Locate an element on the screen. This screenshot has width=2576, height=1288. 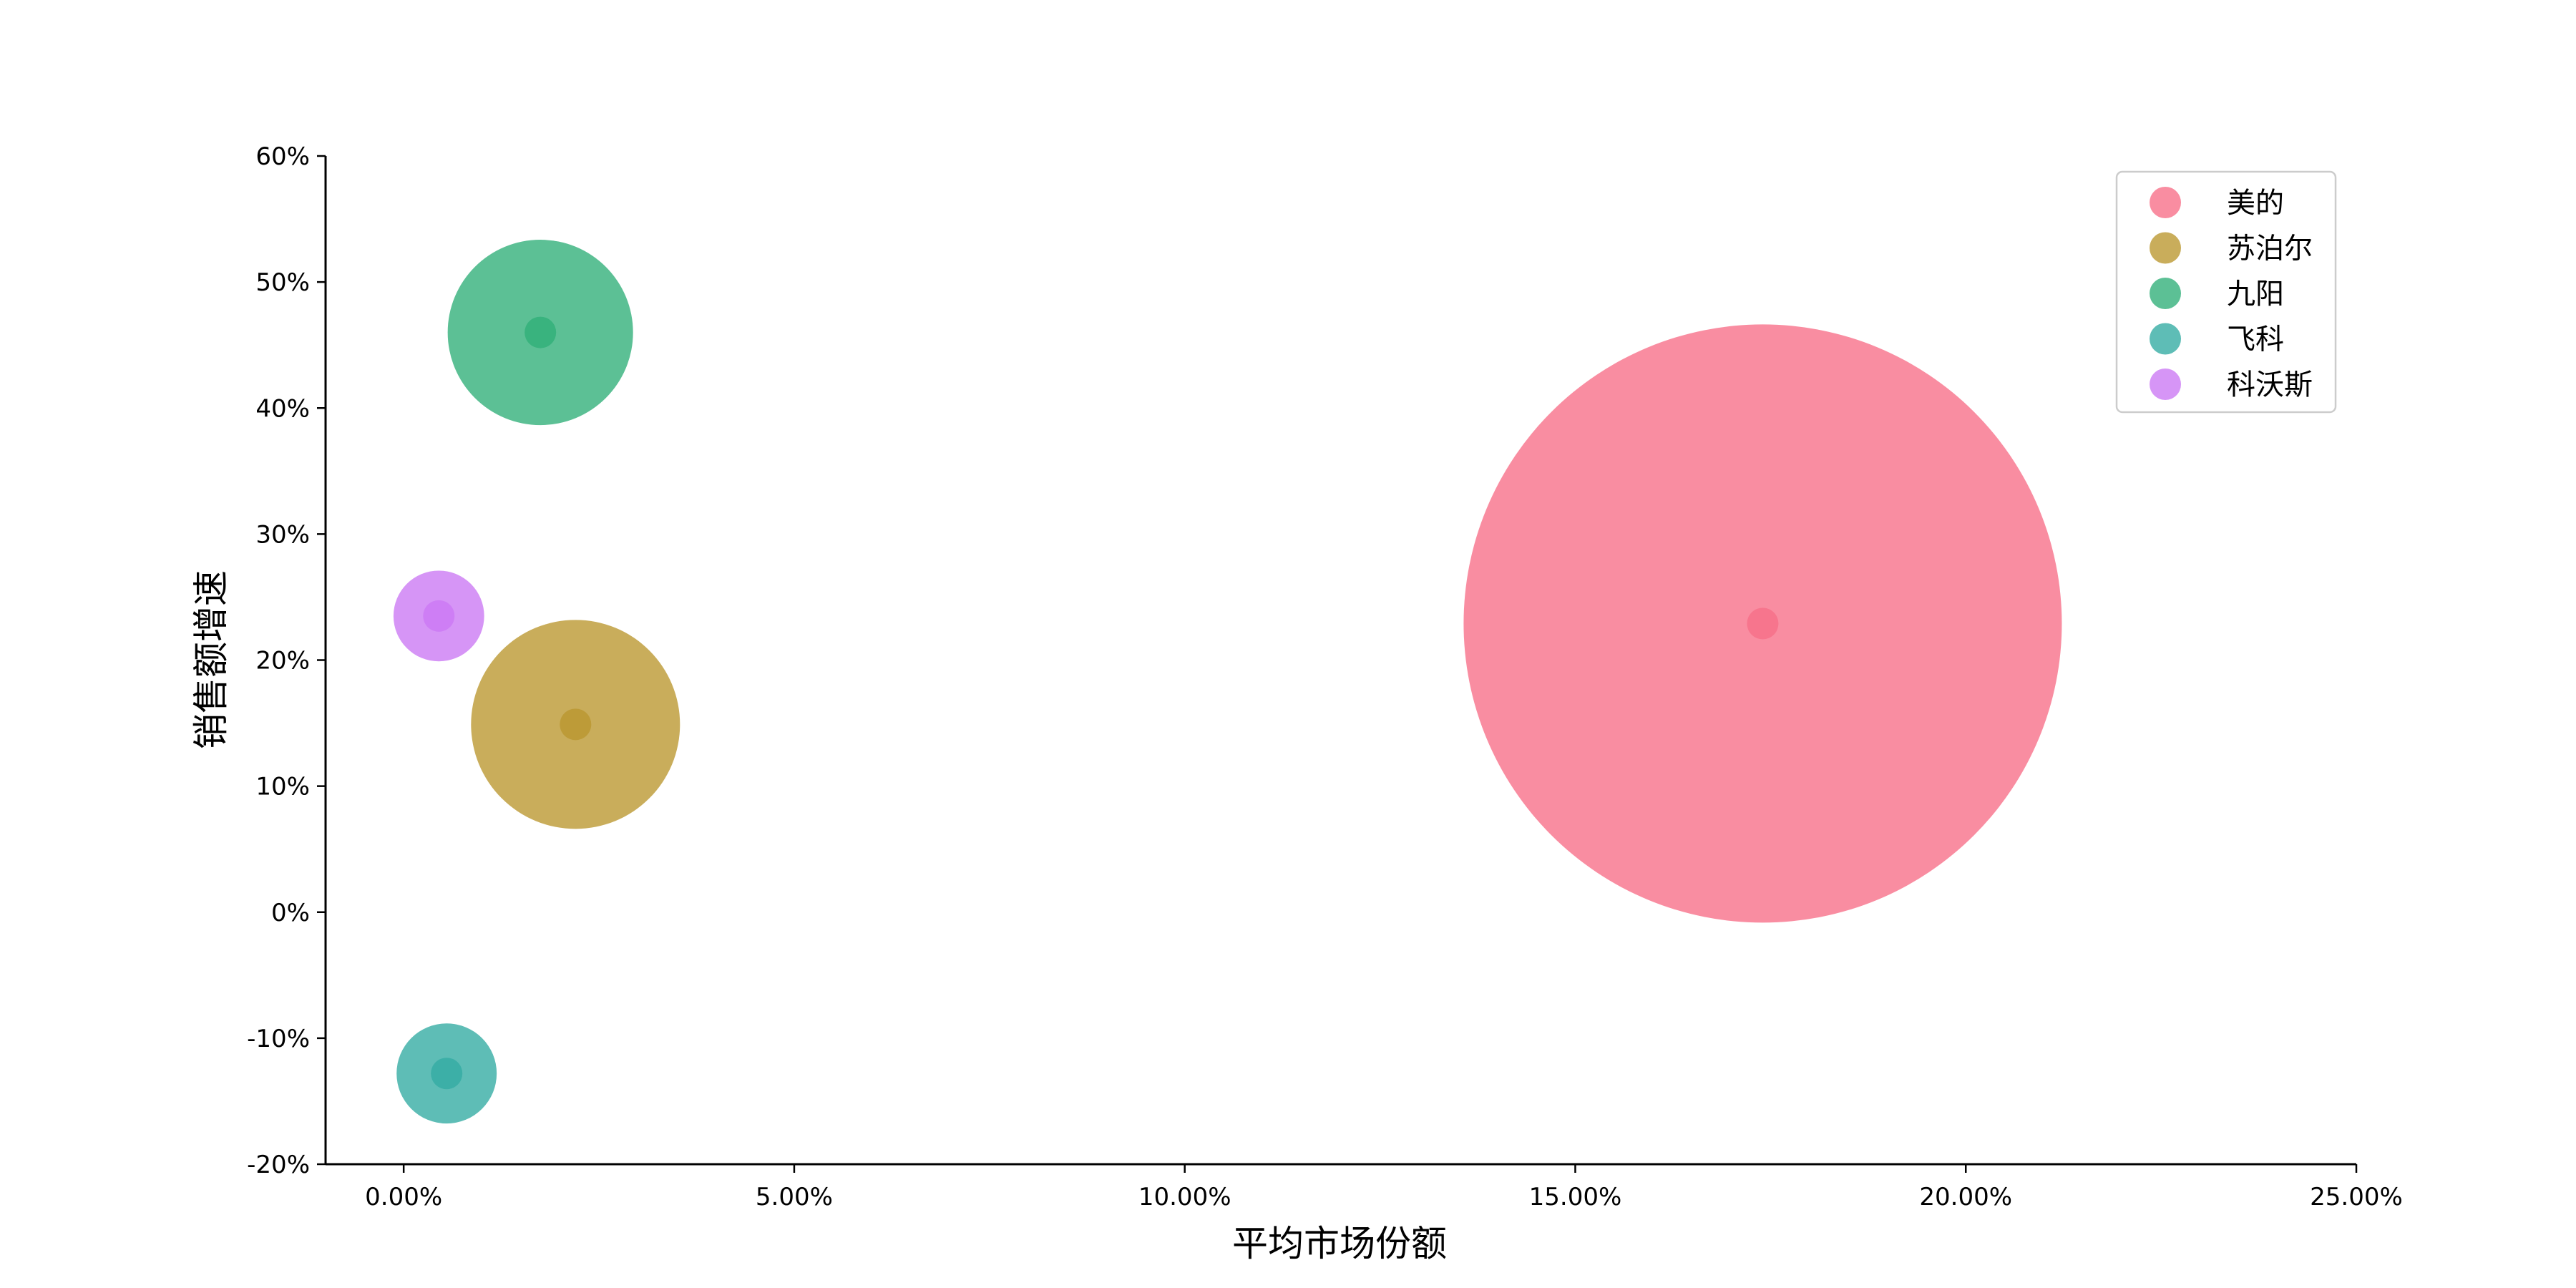
x-tick-label: 15.00% is located at coordinates (1575, 1197).